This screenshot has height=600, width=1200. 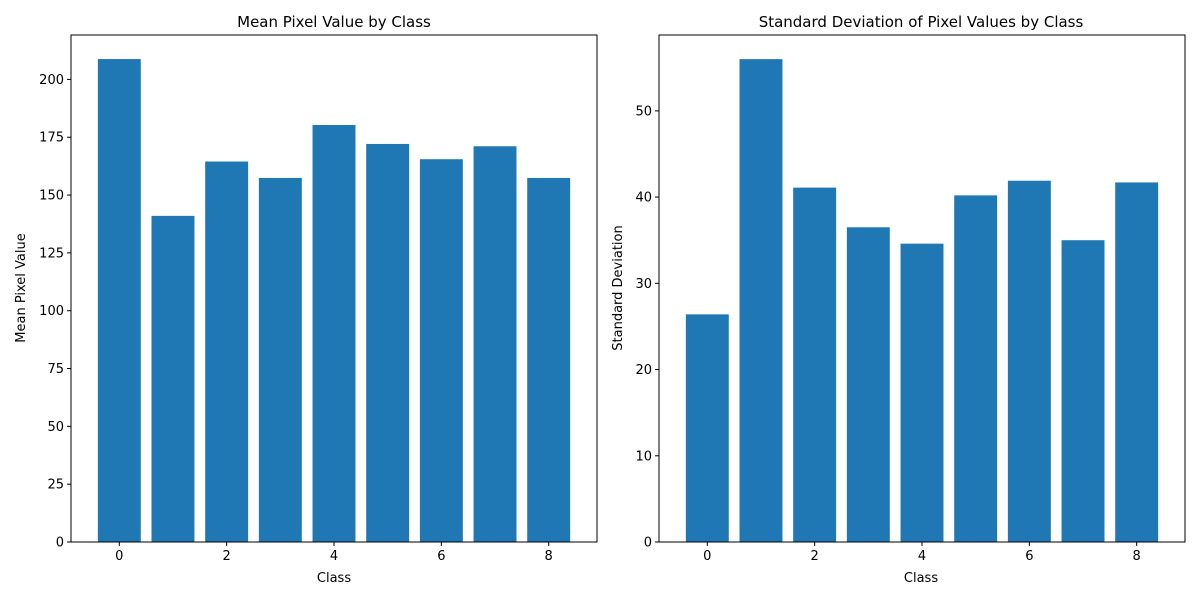 I want to click on y-axis-label: Mean Pixel Value, so click(x=21, y=287).